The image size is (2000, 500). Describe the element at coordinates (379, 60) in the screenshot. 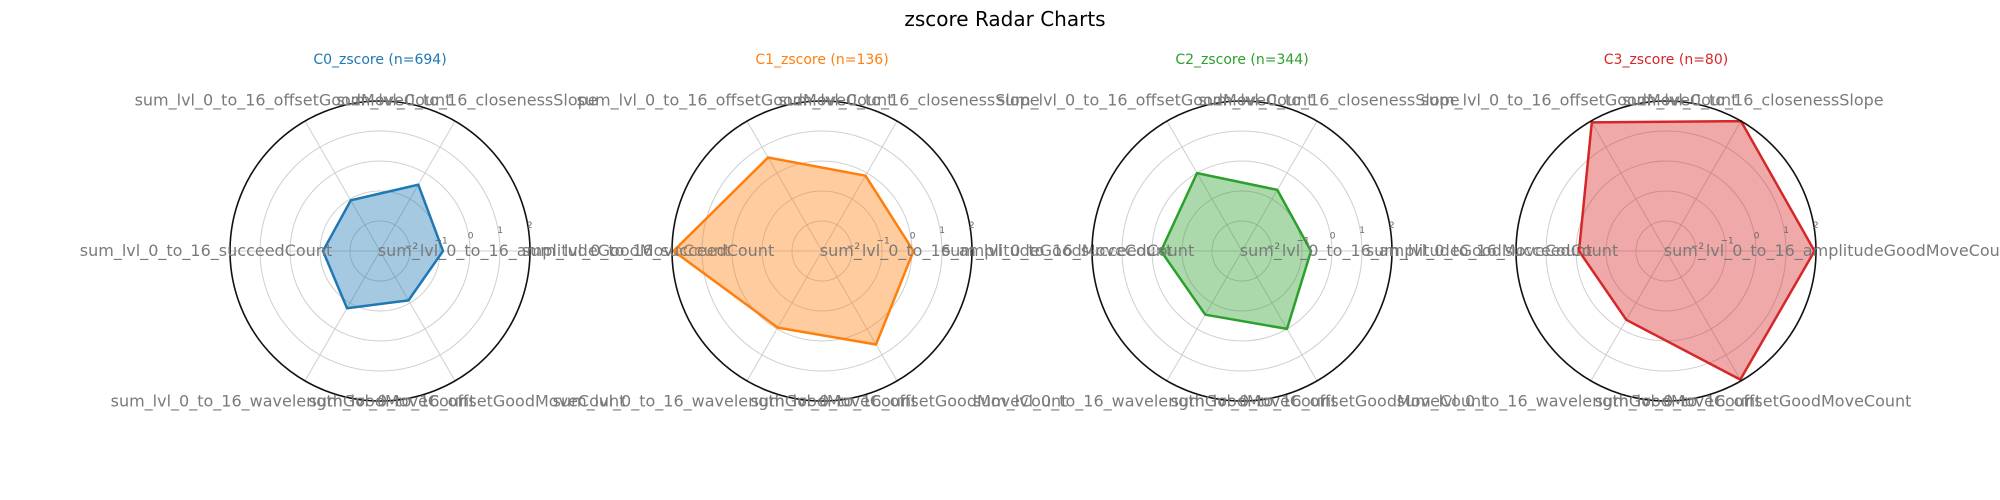

I see `panel-title: C0_zscore (n=694)` at that location.